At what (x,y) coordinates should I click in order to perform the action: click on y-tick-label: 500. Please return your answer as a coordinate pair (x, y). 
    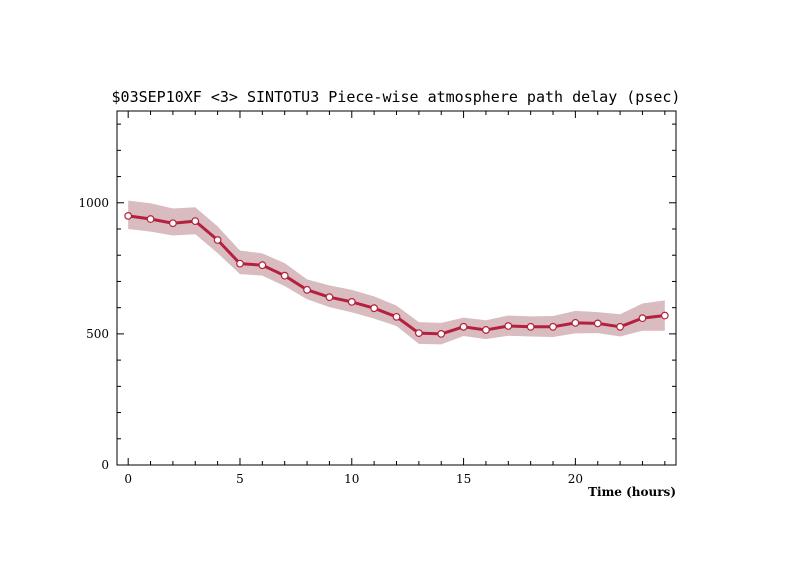
    Looking at the image, I should click on (97, 334).